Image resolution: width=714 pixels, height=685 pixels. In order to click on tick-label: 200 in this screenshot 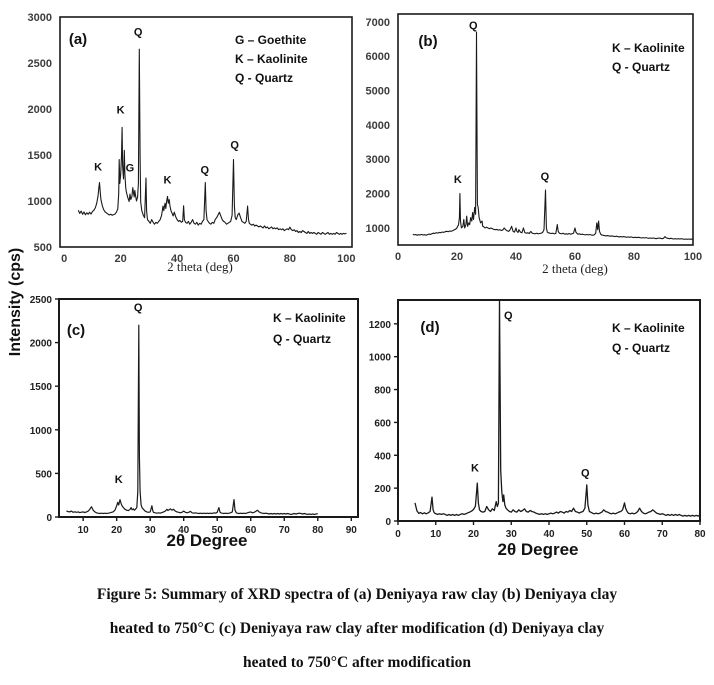, I will do `click(382, 489)`.